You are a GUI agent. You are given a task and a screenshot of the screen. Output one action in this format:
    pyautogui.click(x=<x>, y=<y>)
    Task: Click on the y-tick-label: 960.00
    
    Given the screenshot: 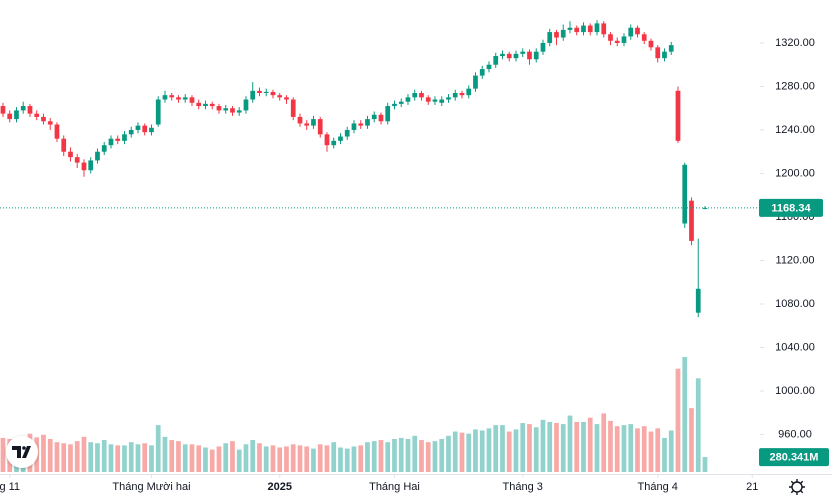 What is the action you would take?
    pyautogui.click(x=795, y=434)
    